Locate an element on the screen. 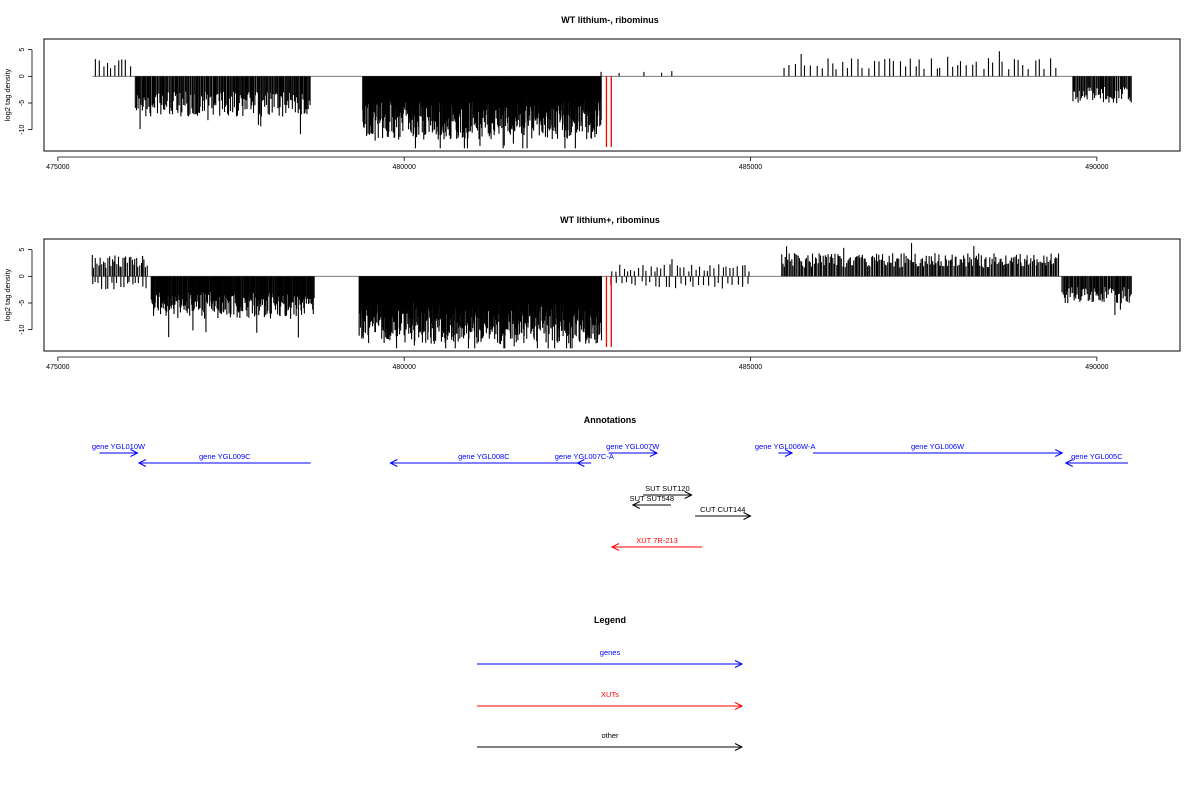 This screenshot has height=800, width=1200. feature-xut: XUT 7R-213 is located at coordinates (656, 543).